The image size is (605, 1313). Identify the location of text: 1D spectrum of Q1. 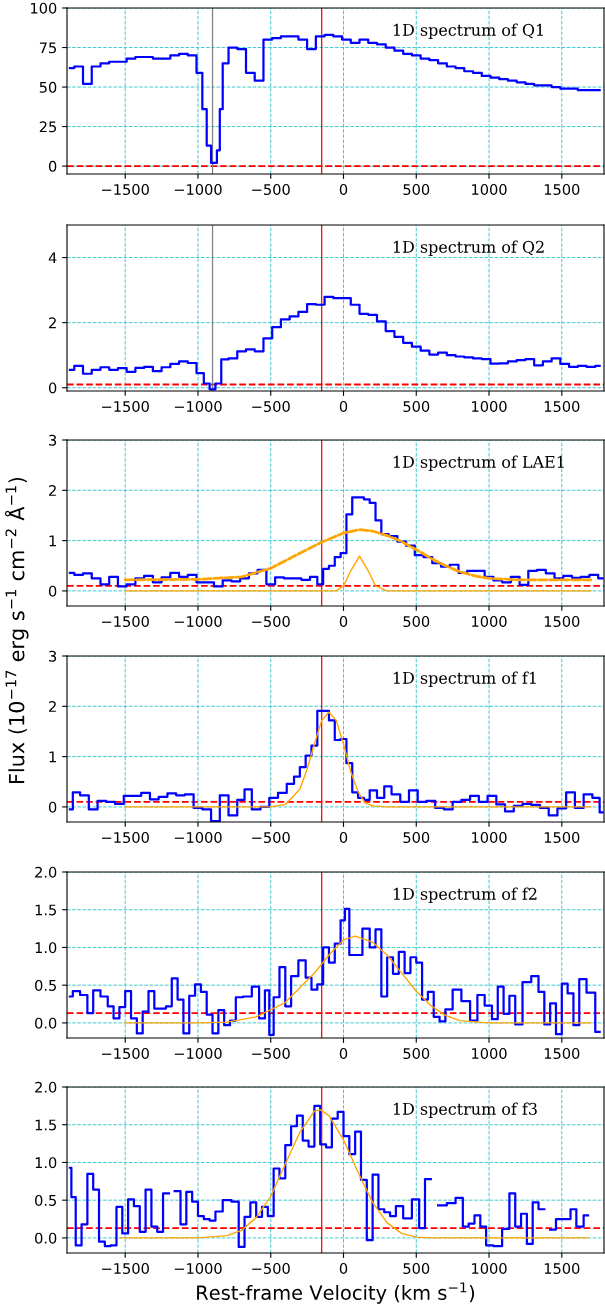
(468, 31).